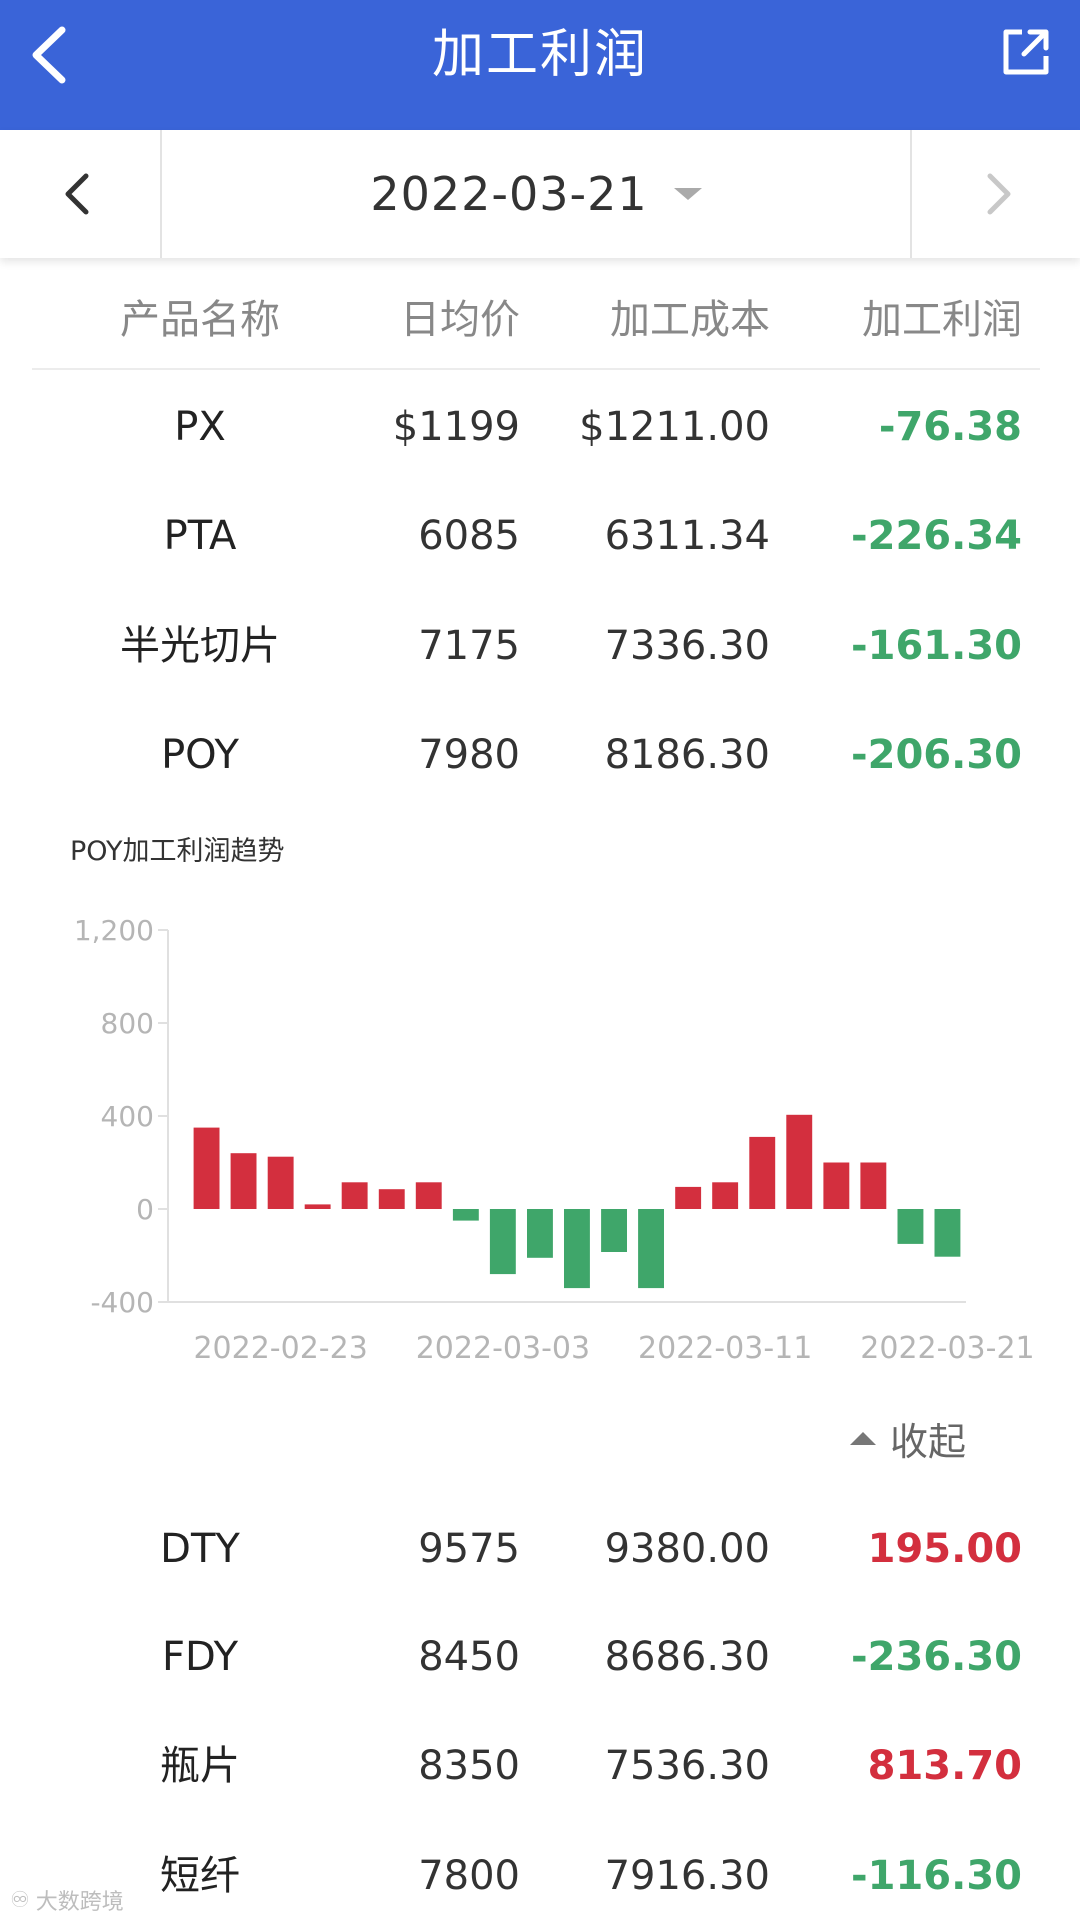 The width and height of the screenshot is (1080, 1923). I want to click on y-tick-label: 800, so click(127, 1023).